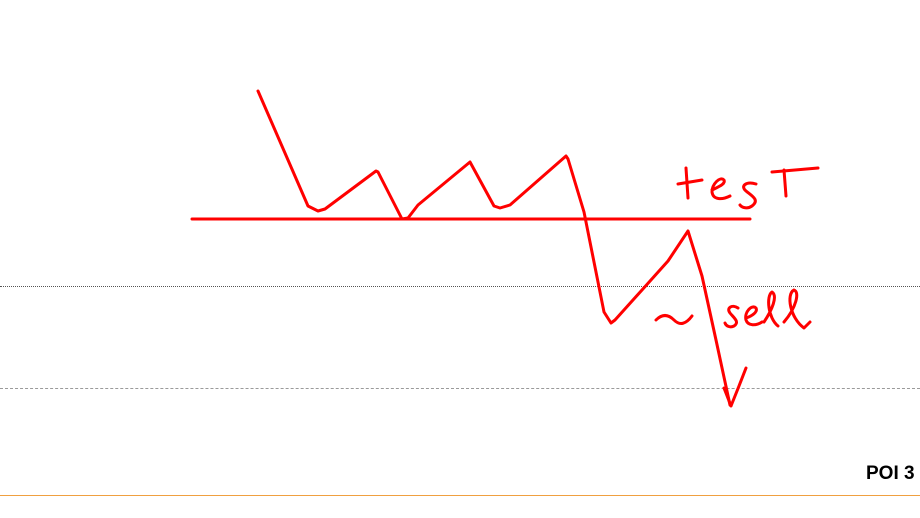  What do you see at coordinates (733, 309) in the screenshot?
I see `handwritten-sell-label` at bounding box center [733, 309].